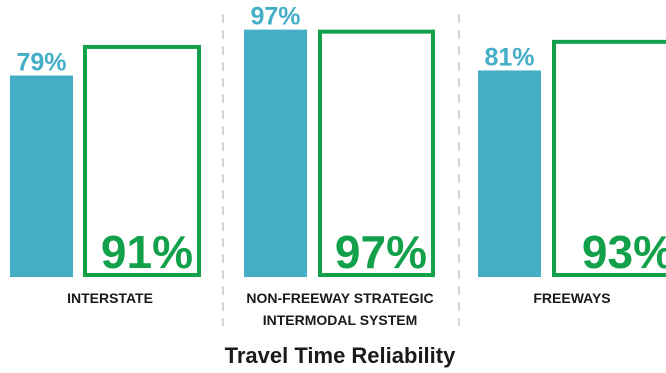 The height and width of the screenshot is (373, 666). I want to click on bar-actual-label-1: 79%, so click(41, 63).